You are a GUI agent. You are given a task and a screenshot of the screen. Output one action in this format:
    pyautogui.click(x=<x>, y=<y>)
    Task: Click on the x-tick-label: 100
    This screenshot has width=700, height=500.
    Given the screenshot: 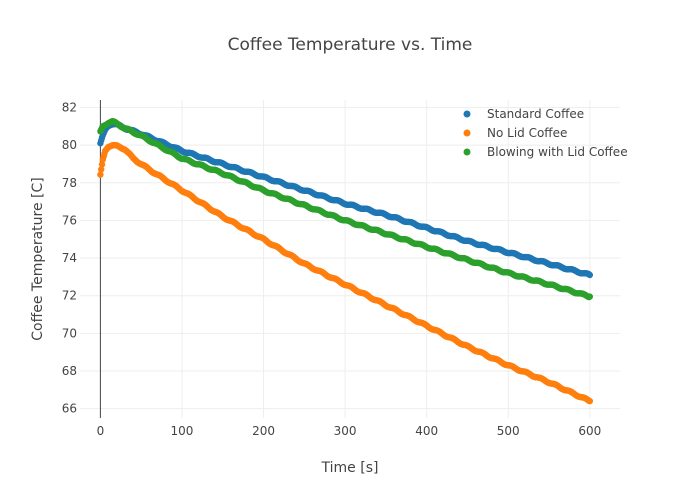 What is the action you would take?
    pyautogui.click(x=182, y=431)
    